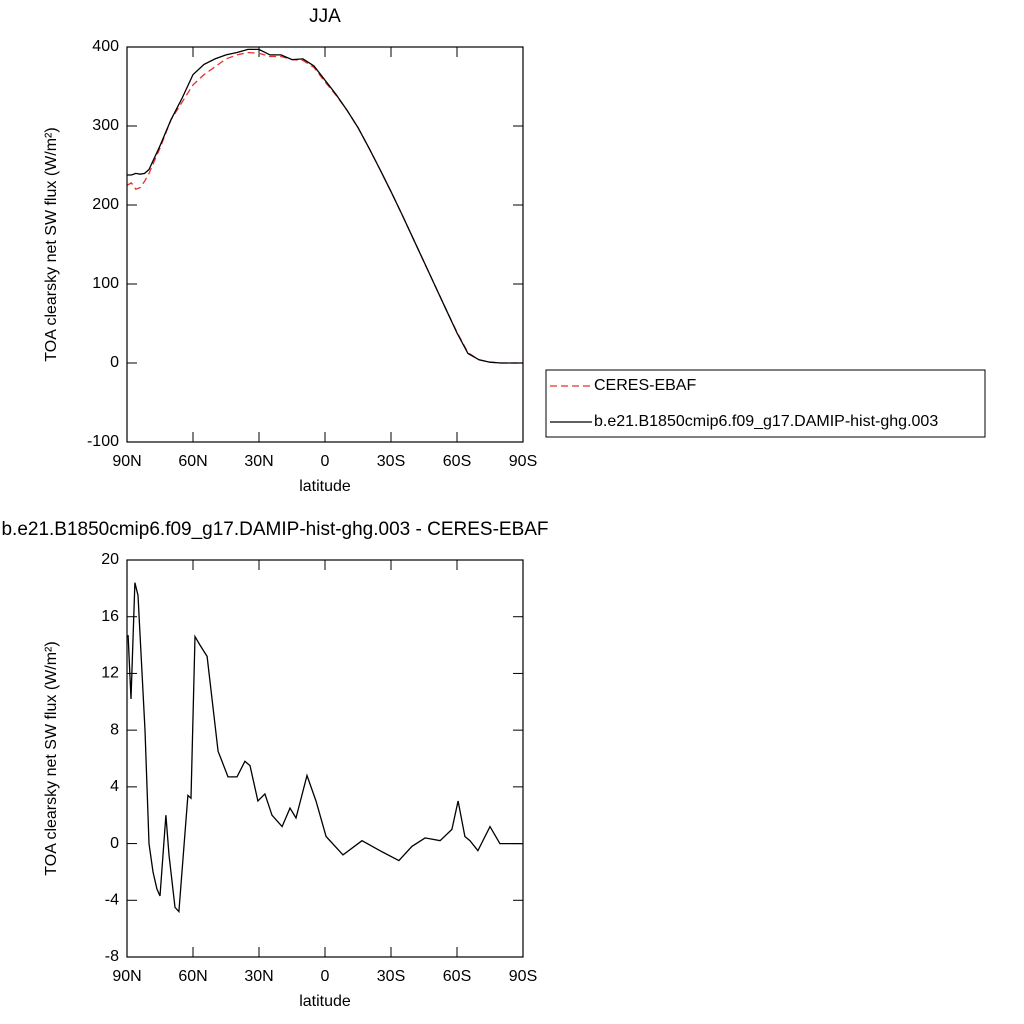 The image size is (1024, 1024). What do you see at coordinates (105, 283) in the screenshot?
I see `y-tick-label: 100` at bounding box center [105, 283].